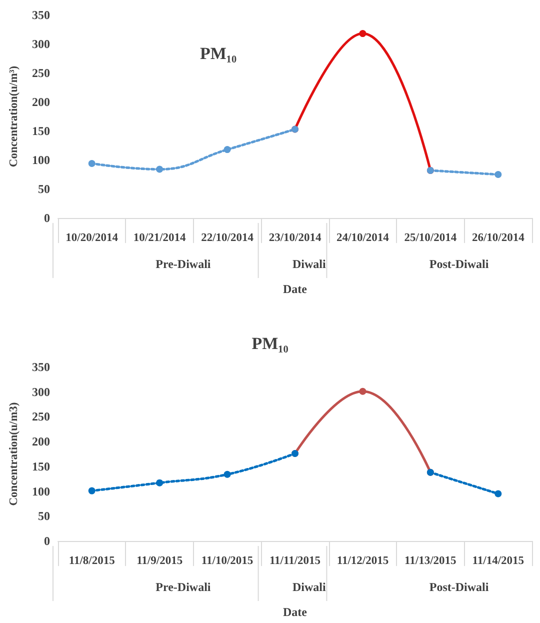 This screenshot has height=623, width=540. What do you see at coordinates (159, 561) in the screenshot?
I see `x-tick-label: 11/9/2015` at bounding box center [159, 561].